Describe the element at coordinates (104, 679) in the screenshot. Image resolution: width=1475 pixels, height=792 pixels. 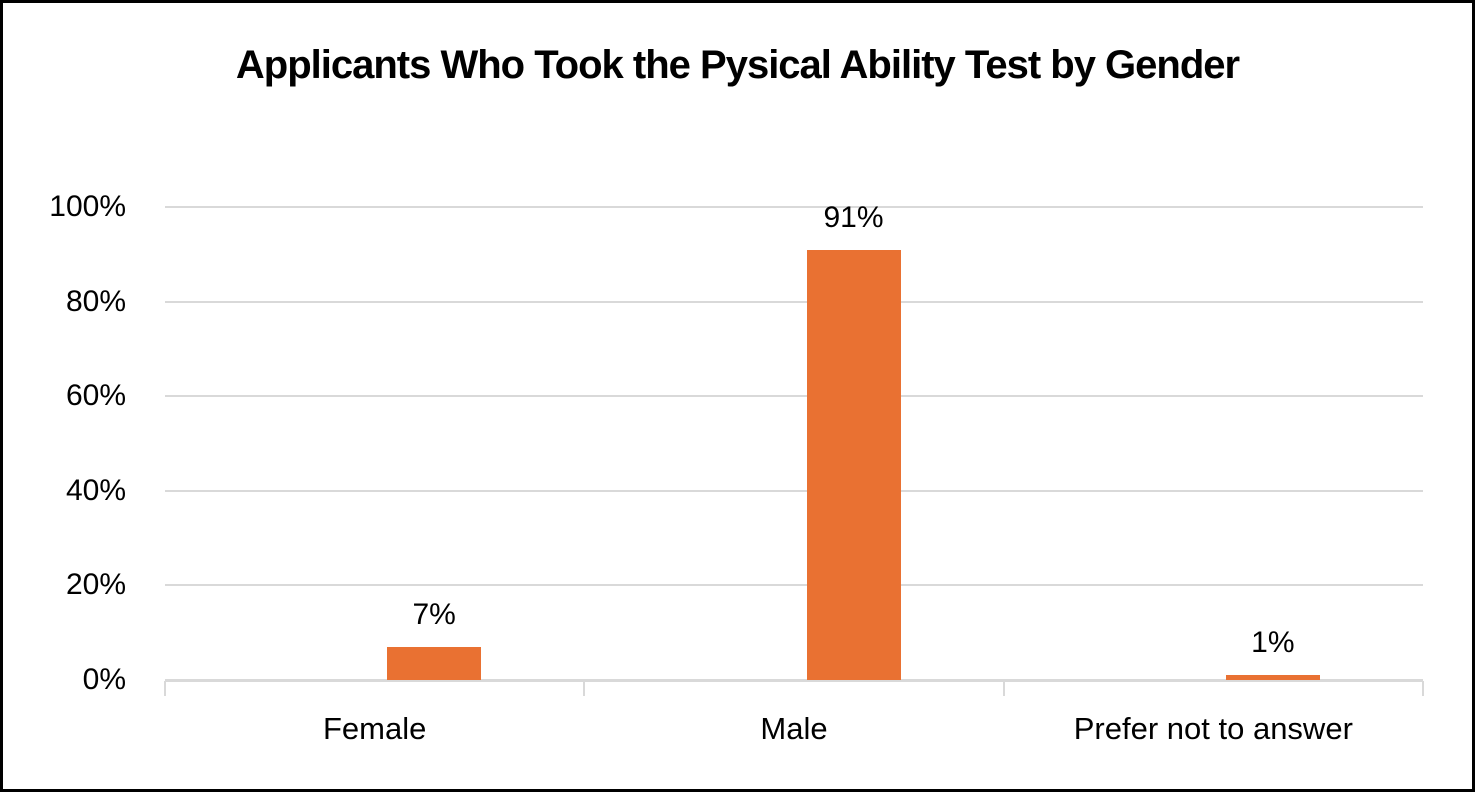
I see `y-axis-tick-label: 0%` at that location.